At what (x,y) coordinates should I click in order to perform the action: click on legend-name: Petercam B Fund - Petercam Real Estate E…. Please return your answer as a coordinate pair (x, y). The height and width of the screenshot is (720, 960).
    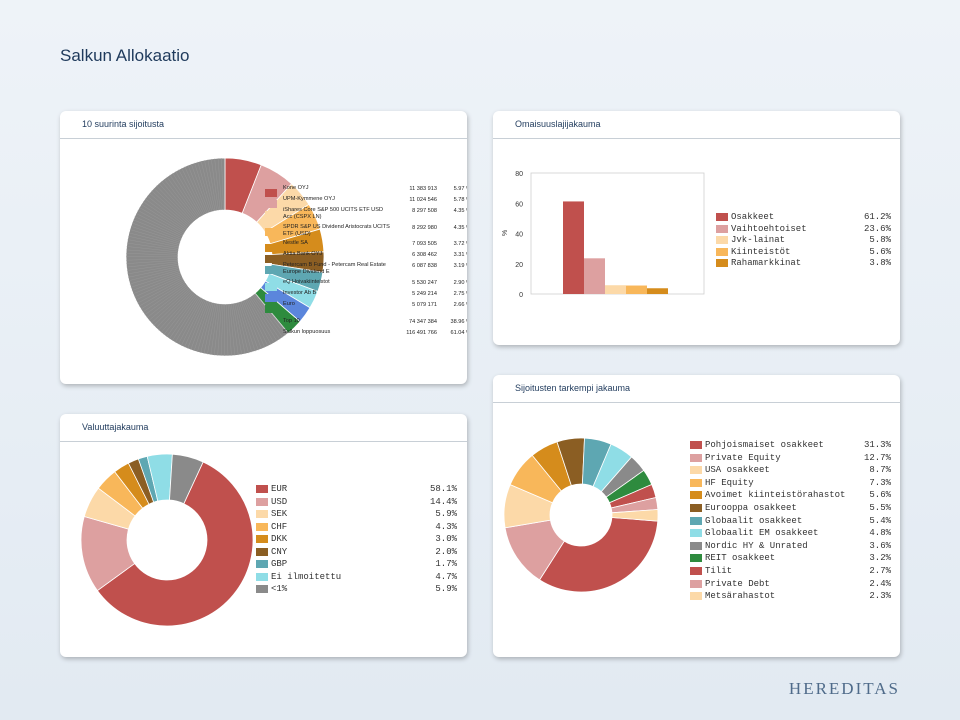
    Looking at the image, I should click on (334, 268).